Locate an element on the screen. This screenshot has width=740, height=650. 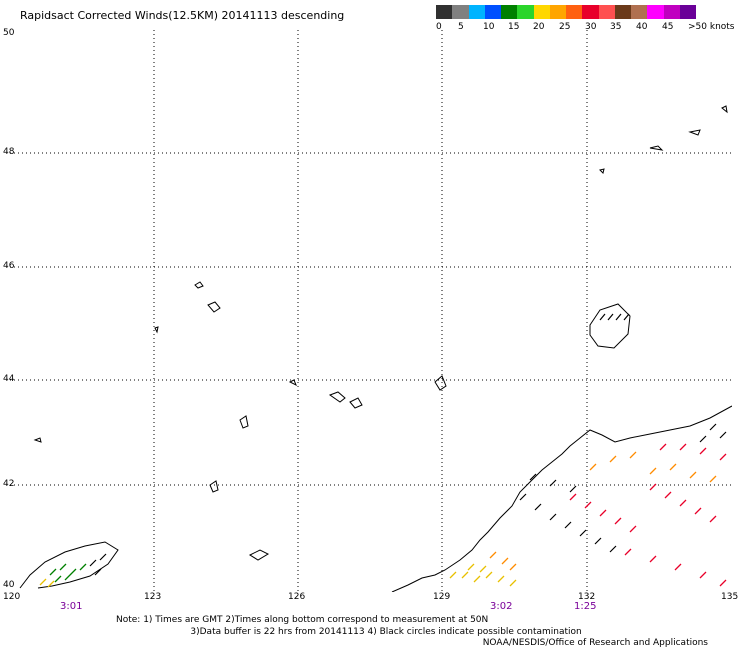
colorbar-label: 35 is located at coordinates (616, 27).